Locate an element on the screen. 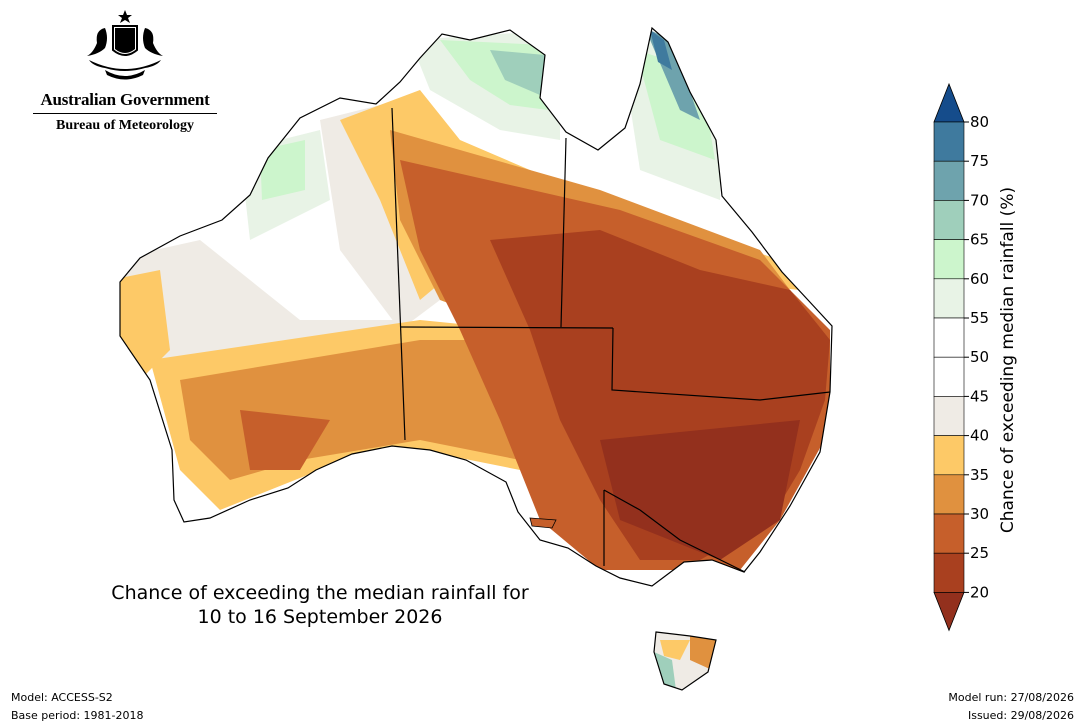 The image size is (1085, 726). footer-right: Model run: 27/08/2026 Issued: 29/08/2026 is located at coordinates (1011, 707).